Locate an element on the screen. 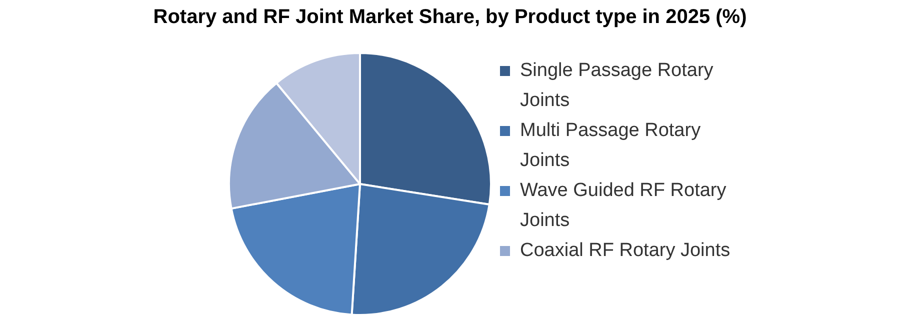  legend-label: Multi Passage Rotary Joints is located at coordinates (610, 146).